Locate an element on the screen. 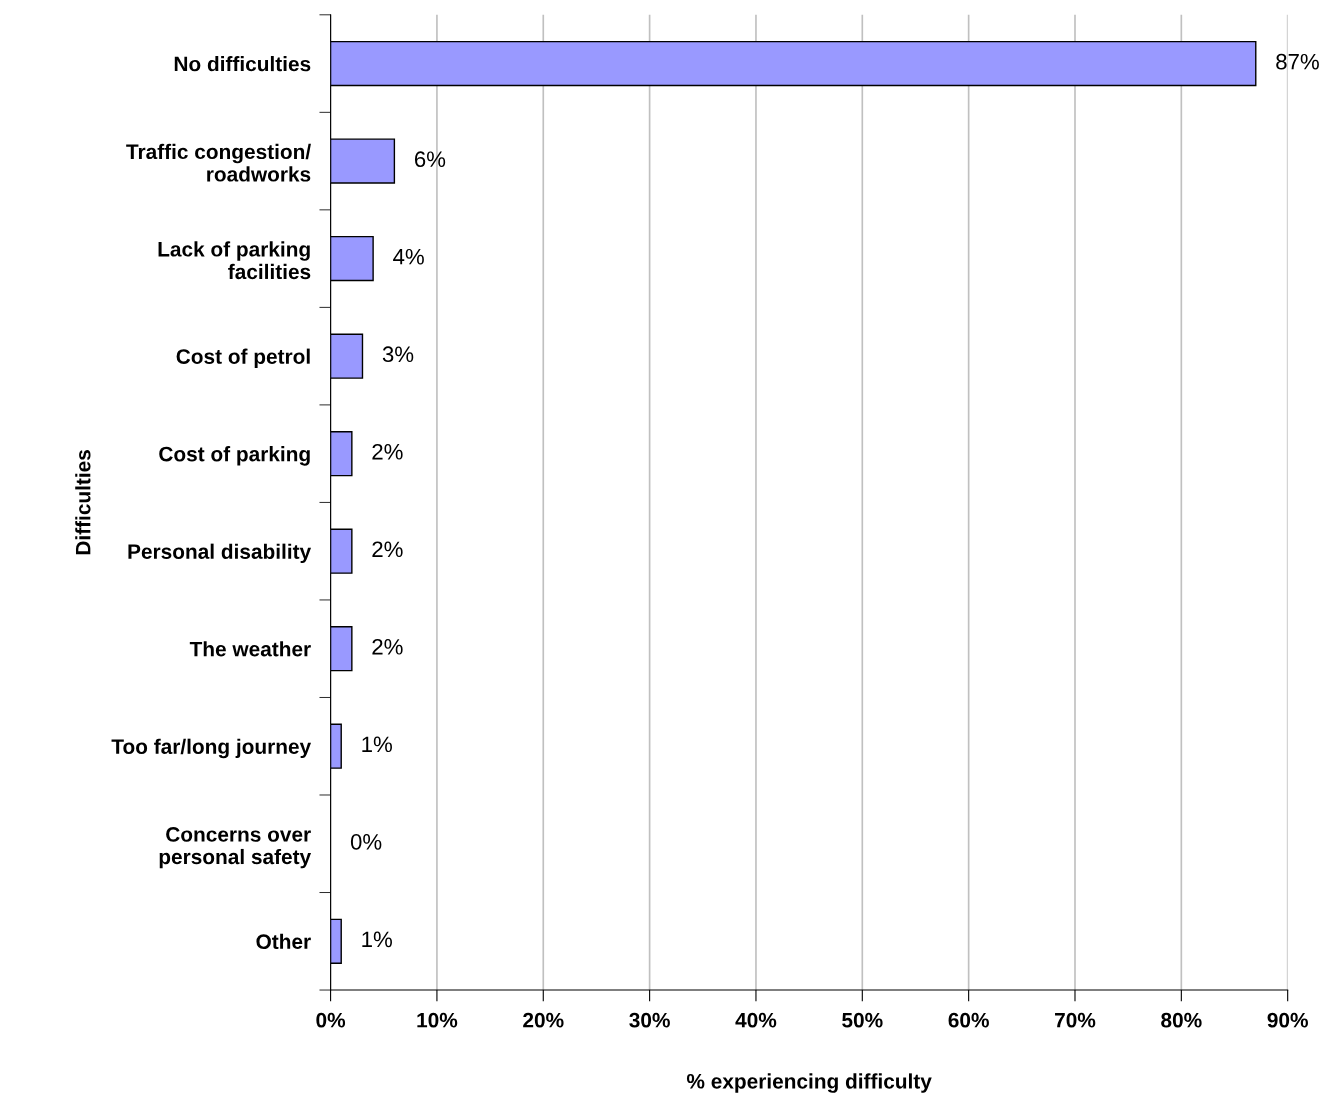 The width and height of the screenshot is (1333, 1097). data-label: 87% is located at coordinates (1297, 61).